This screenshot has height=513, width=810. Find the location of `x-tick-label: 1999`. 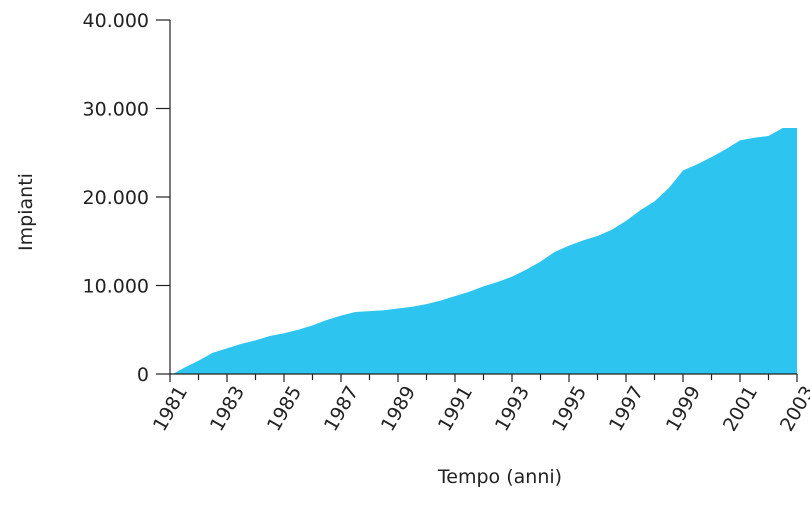

x-tick-label: 1999 is located at coordinates (683, 408).